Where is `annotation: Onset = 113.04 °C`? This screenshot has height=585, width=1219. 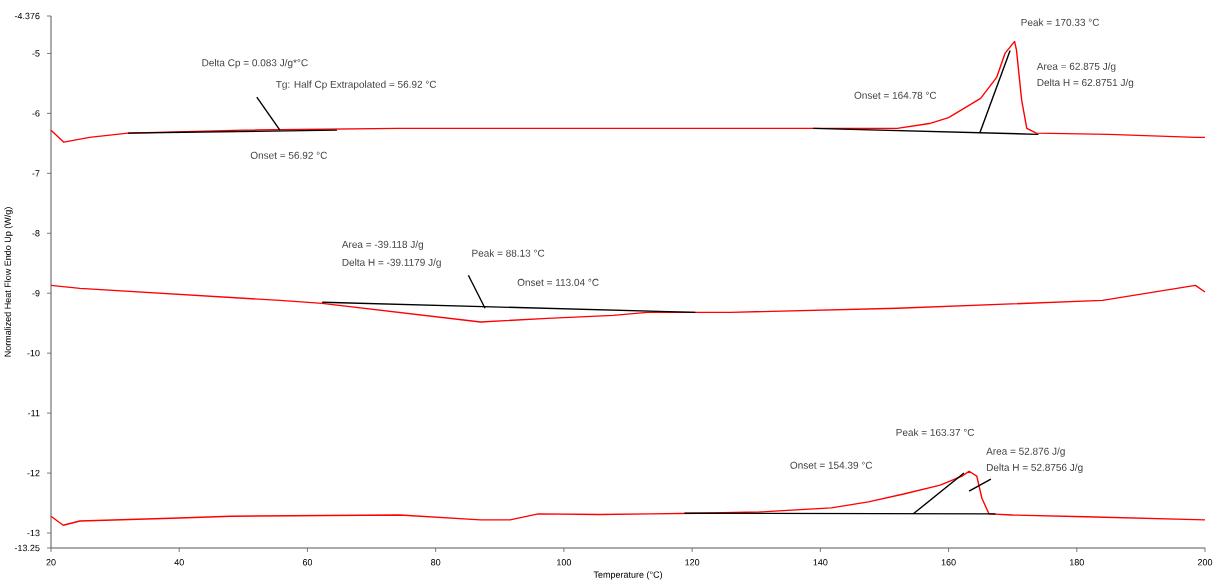 annotation: Onset = 113.04 °C is located at coordinates (558, 282).